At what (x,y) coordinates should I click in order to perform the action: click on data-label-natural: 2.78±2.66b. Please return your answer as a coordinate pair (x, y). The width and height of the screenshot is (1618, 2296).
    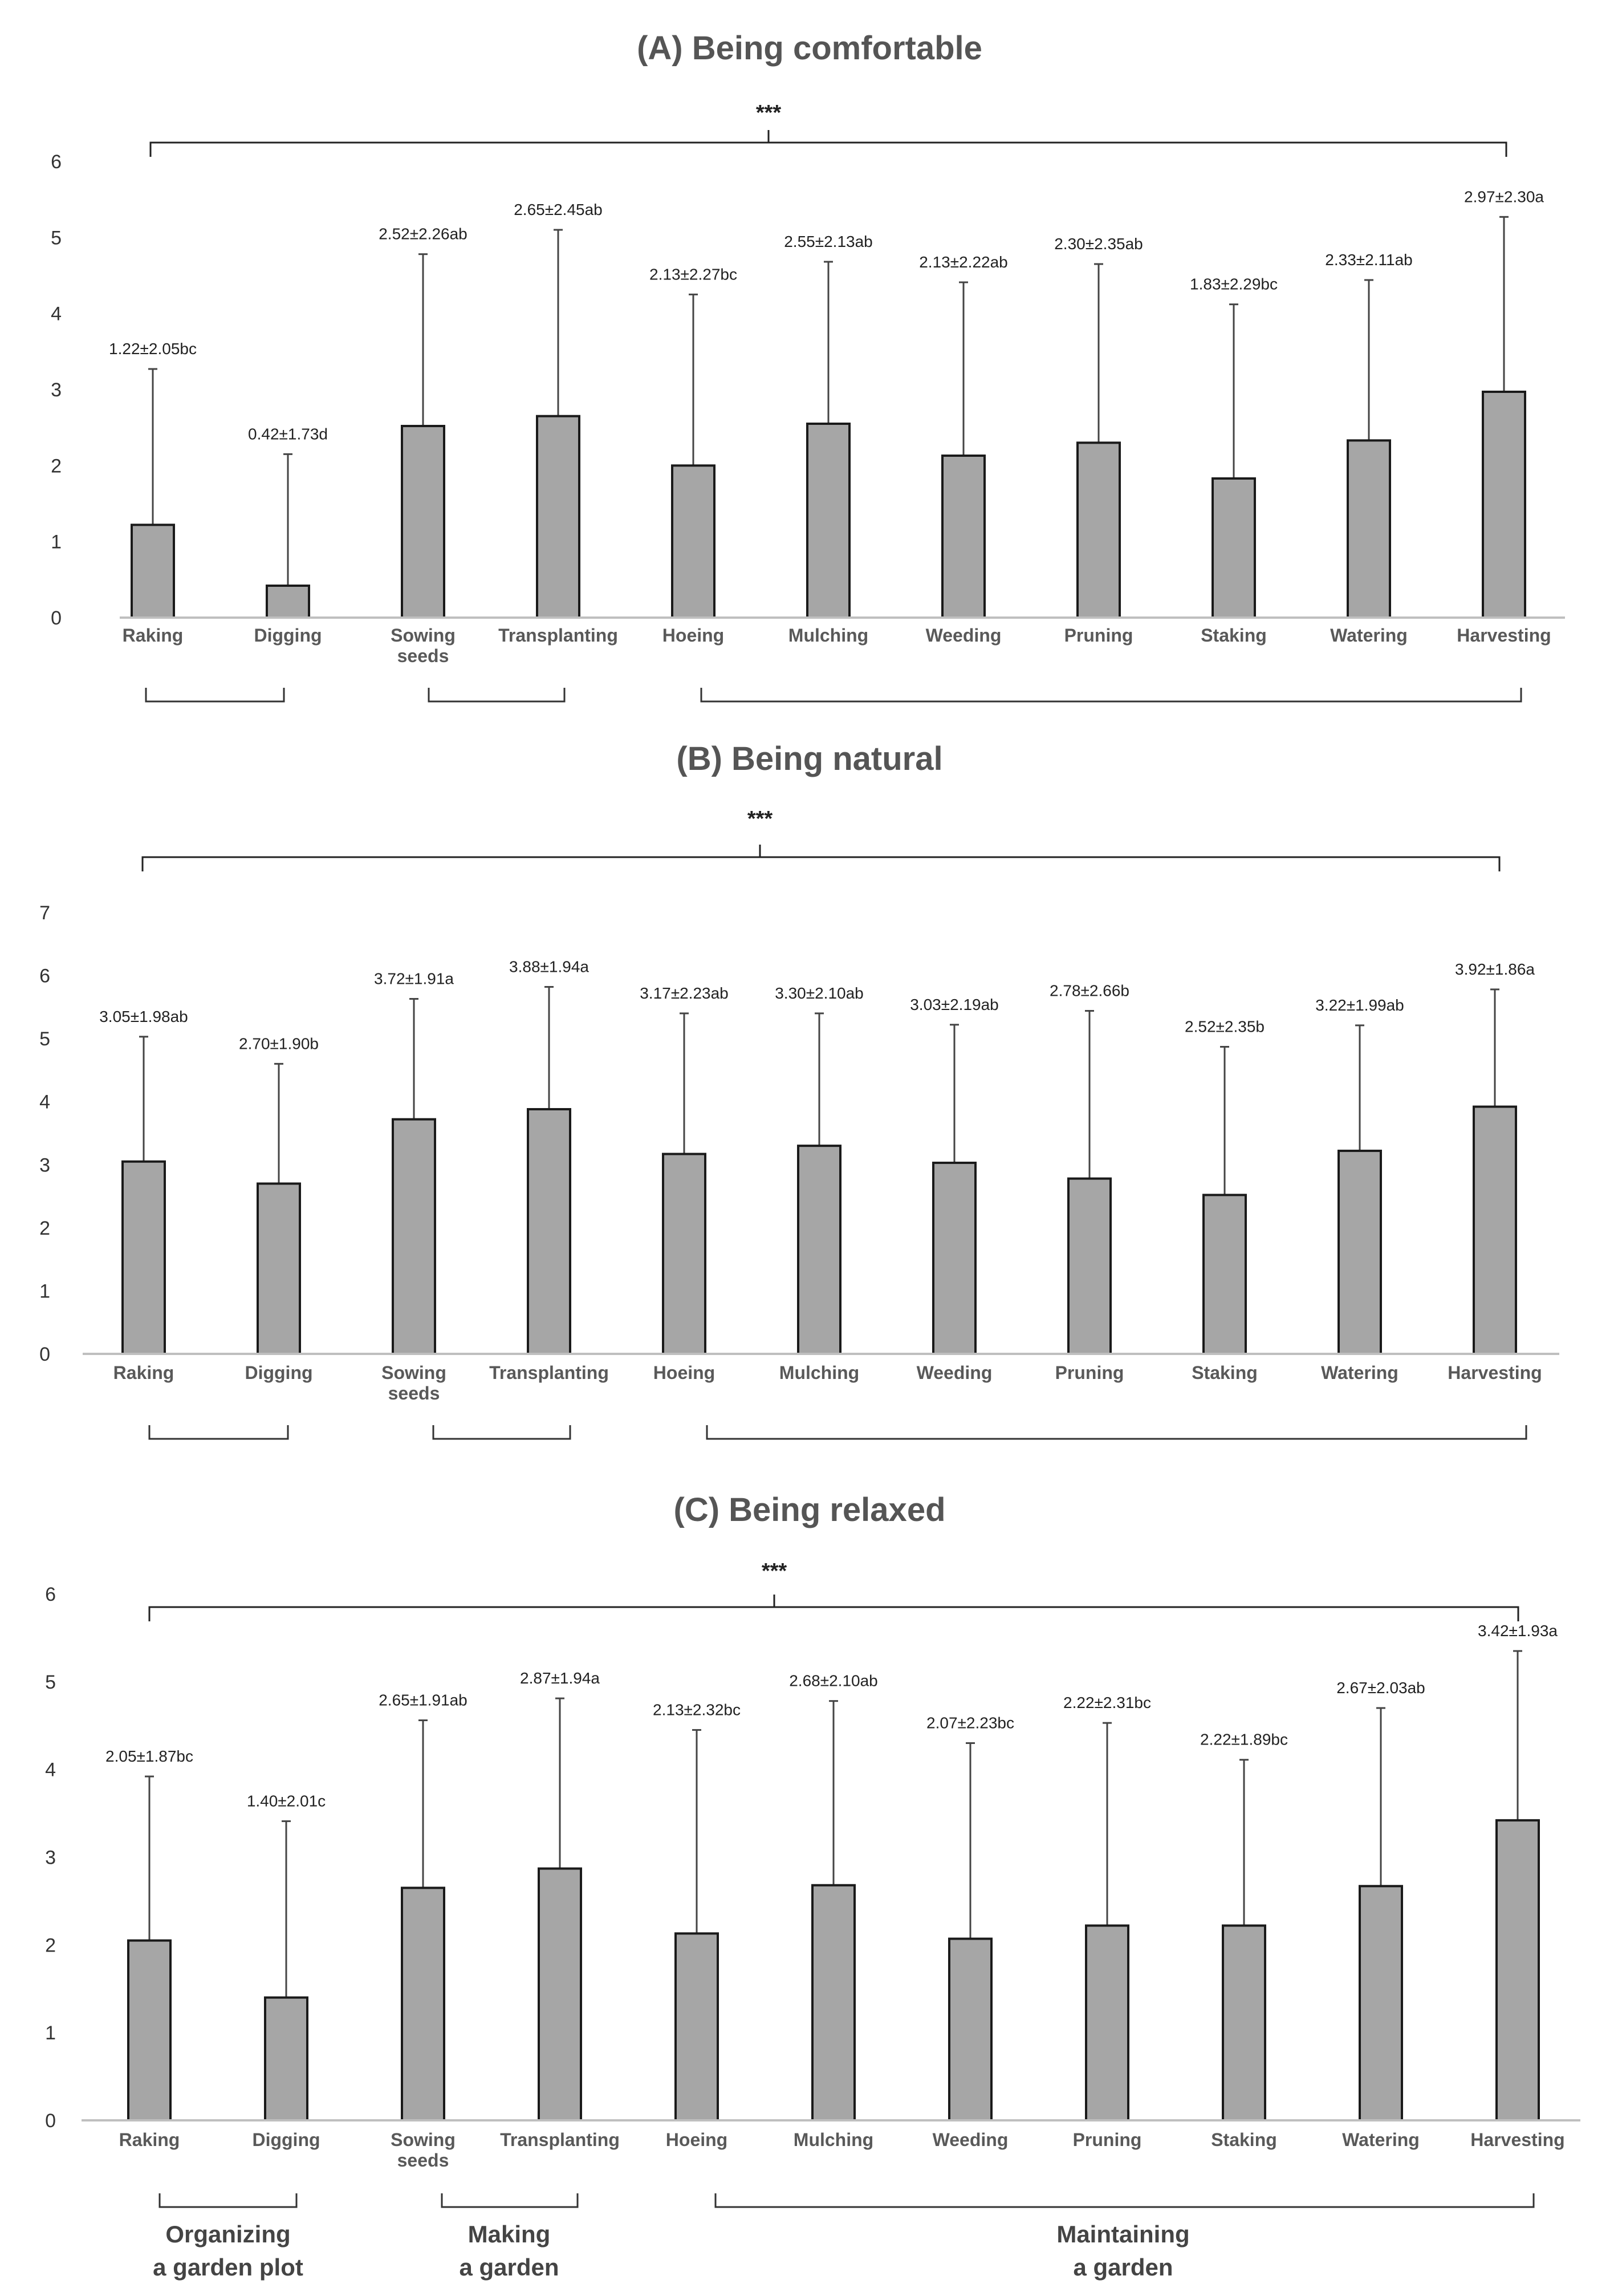
    Looking at the image, I should click on (1089, 990).